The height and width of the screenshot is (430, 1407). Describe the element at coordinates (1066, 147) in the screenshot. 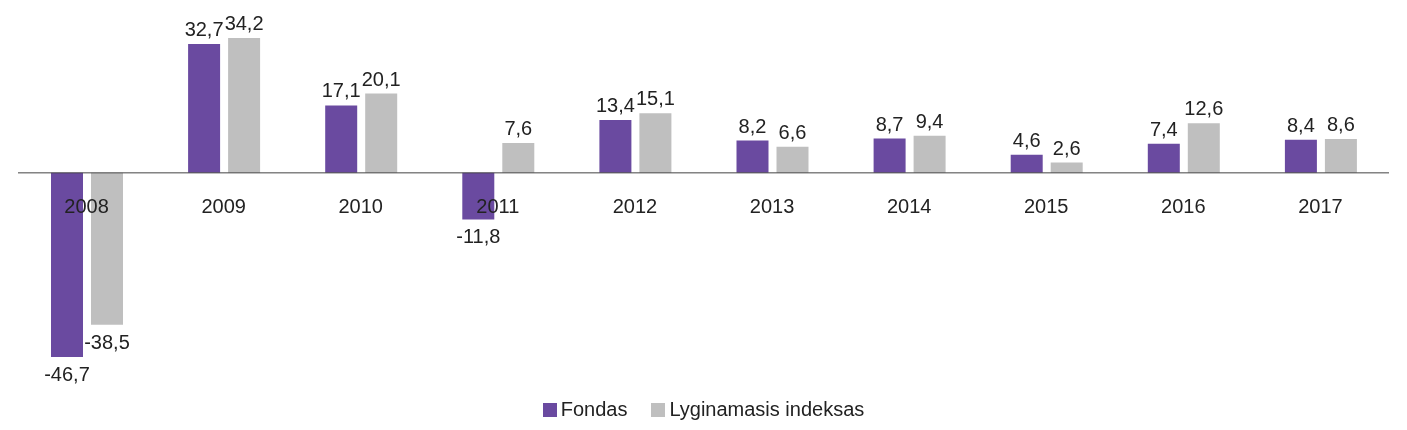

I see `data-label: 2,6` at that location.